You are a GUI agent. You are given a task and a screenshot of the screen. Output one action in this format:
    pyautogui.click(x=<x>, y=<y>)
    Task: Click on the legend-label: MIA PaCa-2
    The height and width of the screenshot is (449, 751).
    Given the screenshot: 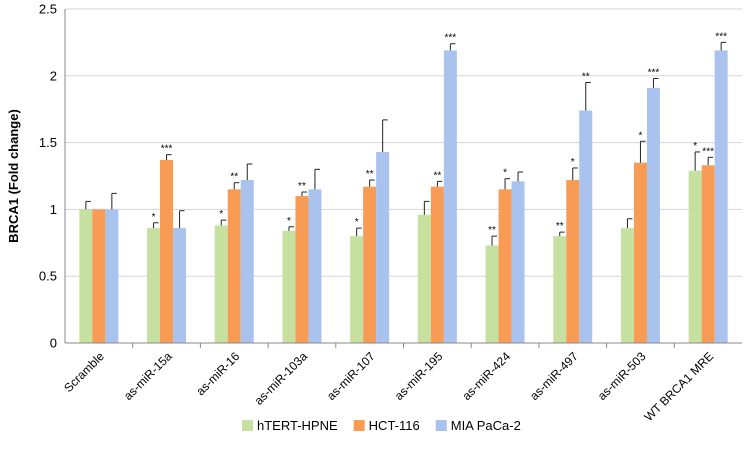 What is the action you would take?
    pyautogui.click(x=486, y=425)
    